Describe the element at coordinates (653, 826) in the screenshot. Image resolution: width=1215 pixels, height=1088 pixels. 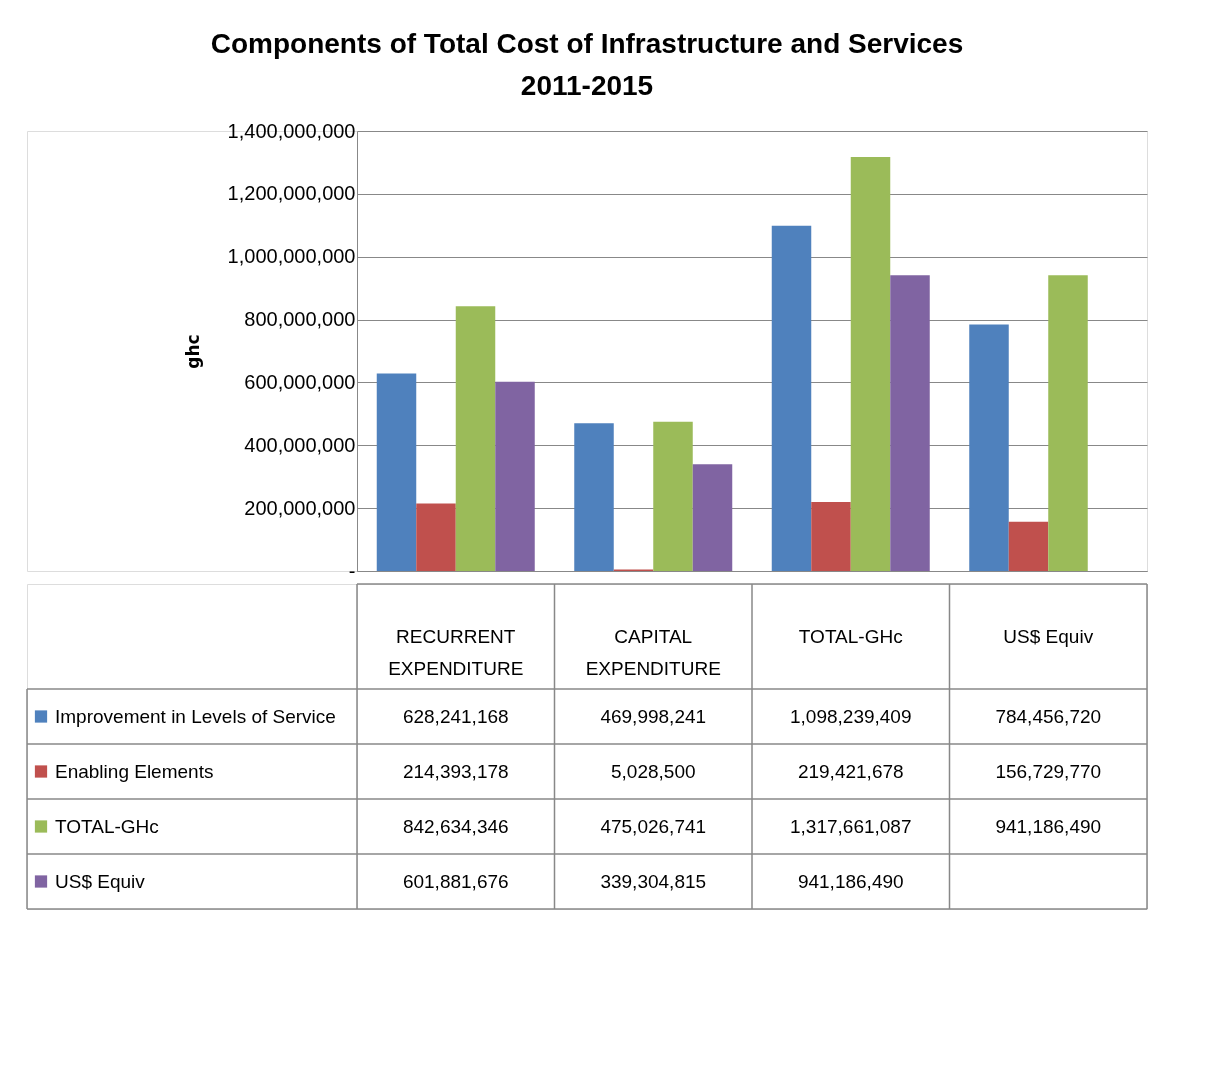
I see `data-label: 475,026,741` at that location.